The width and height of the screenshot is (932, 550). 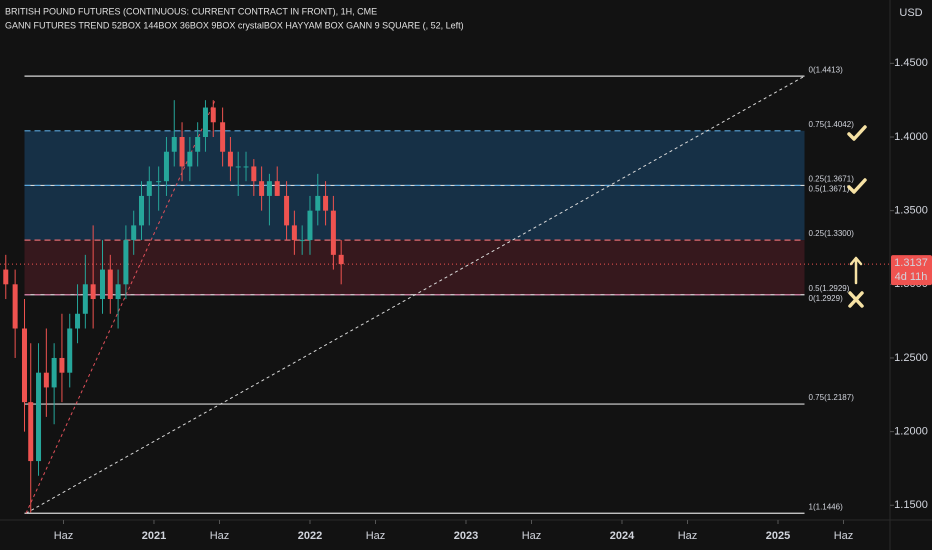 What do you see at coordinates (622, 536) in the screenshot?
I see `x-tick-label: 2024` at bounding box center [622, 536].